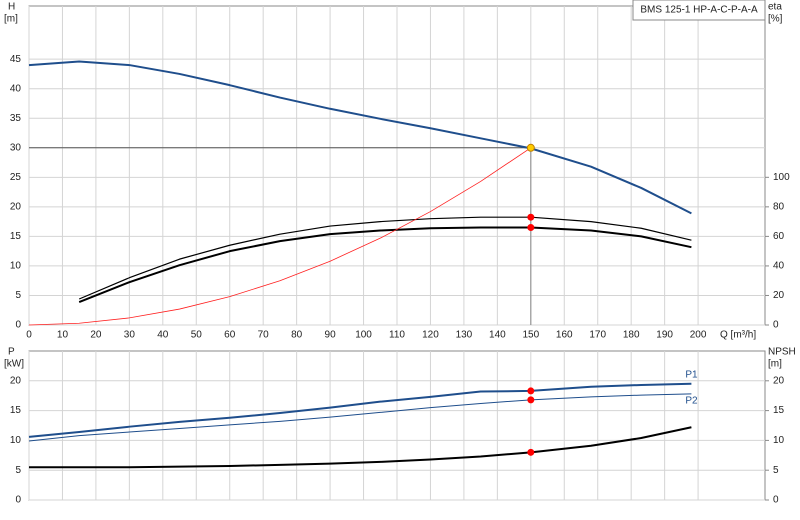  Describe the element at coordinates (397, 335) in the screenshot. I see `x-tick-label: 110` at that location.